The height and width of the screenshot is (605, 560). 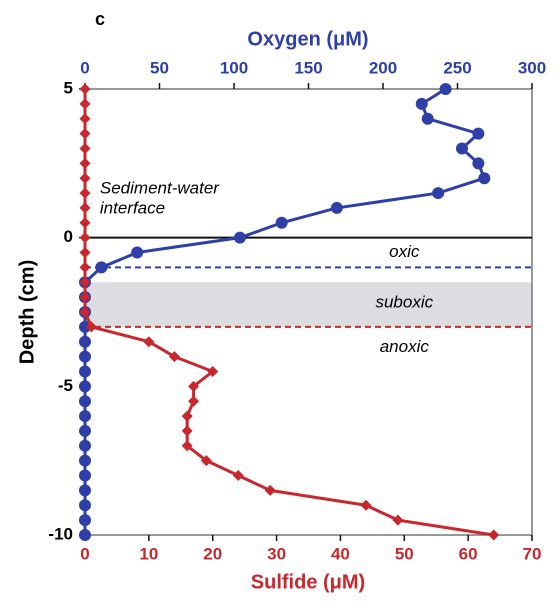 What do you see at coordinates (148, 553) in the screenshot?
I see `x-tick-label: 10` at bounding box center [148, 553].